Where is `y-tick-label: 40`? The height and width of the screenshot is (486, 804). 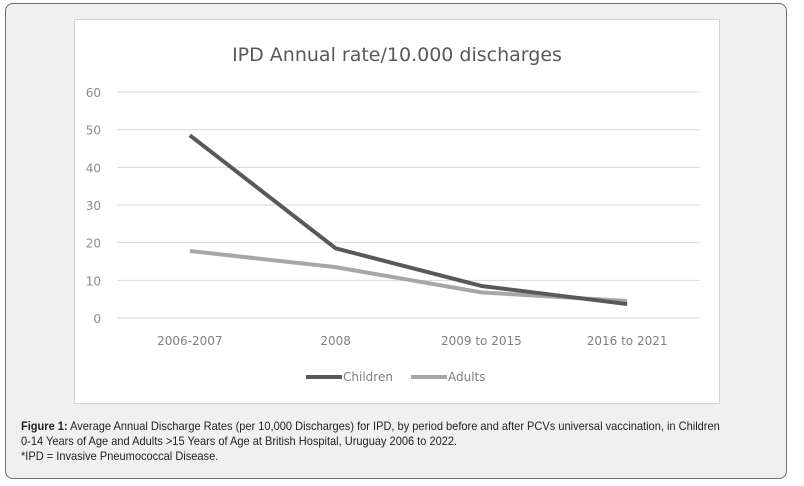
y-tick-label: 40 is located at coordinates (93, 168).